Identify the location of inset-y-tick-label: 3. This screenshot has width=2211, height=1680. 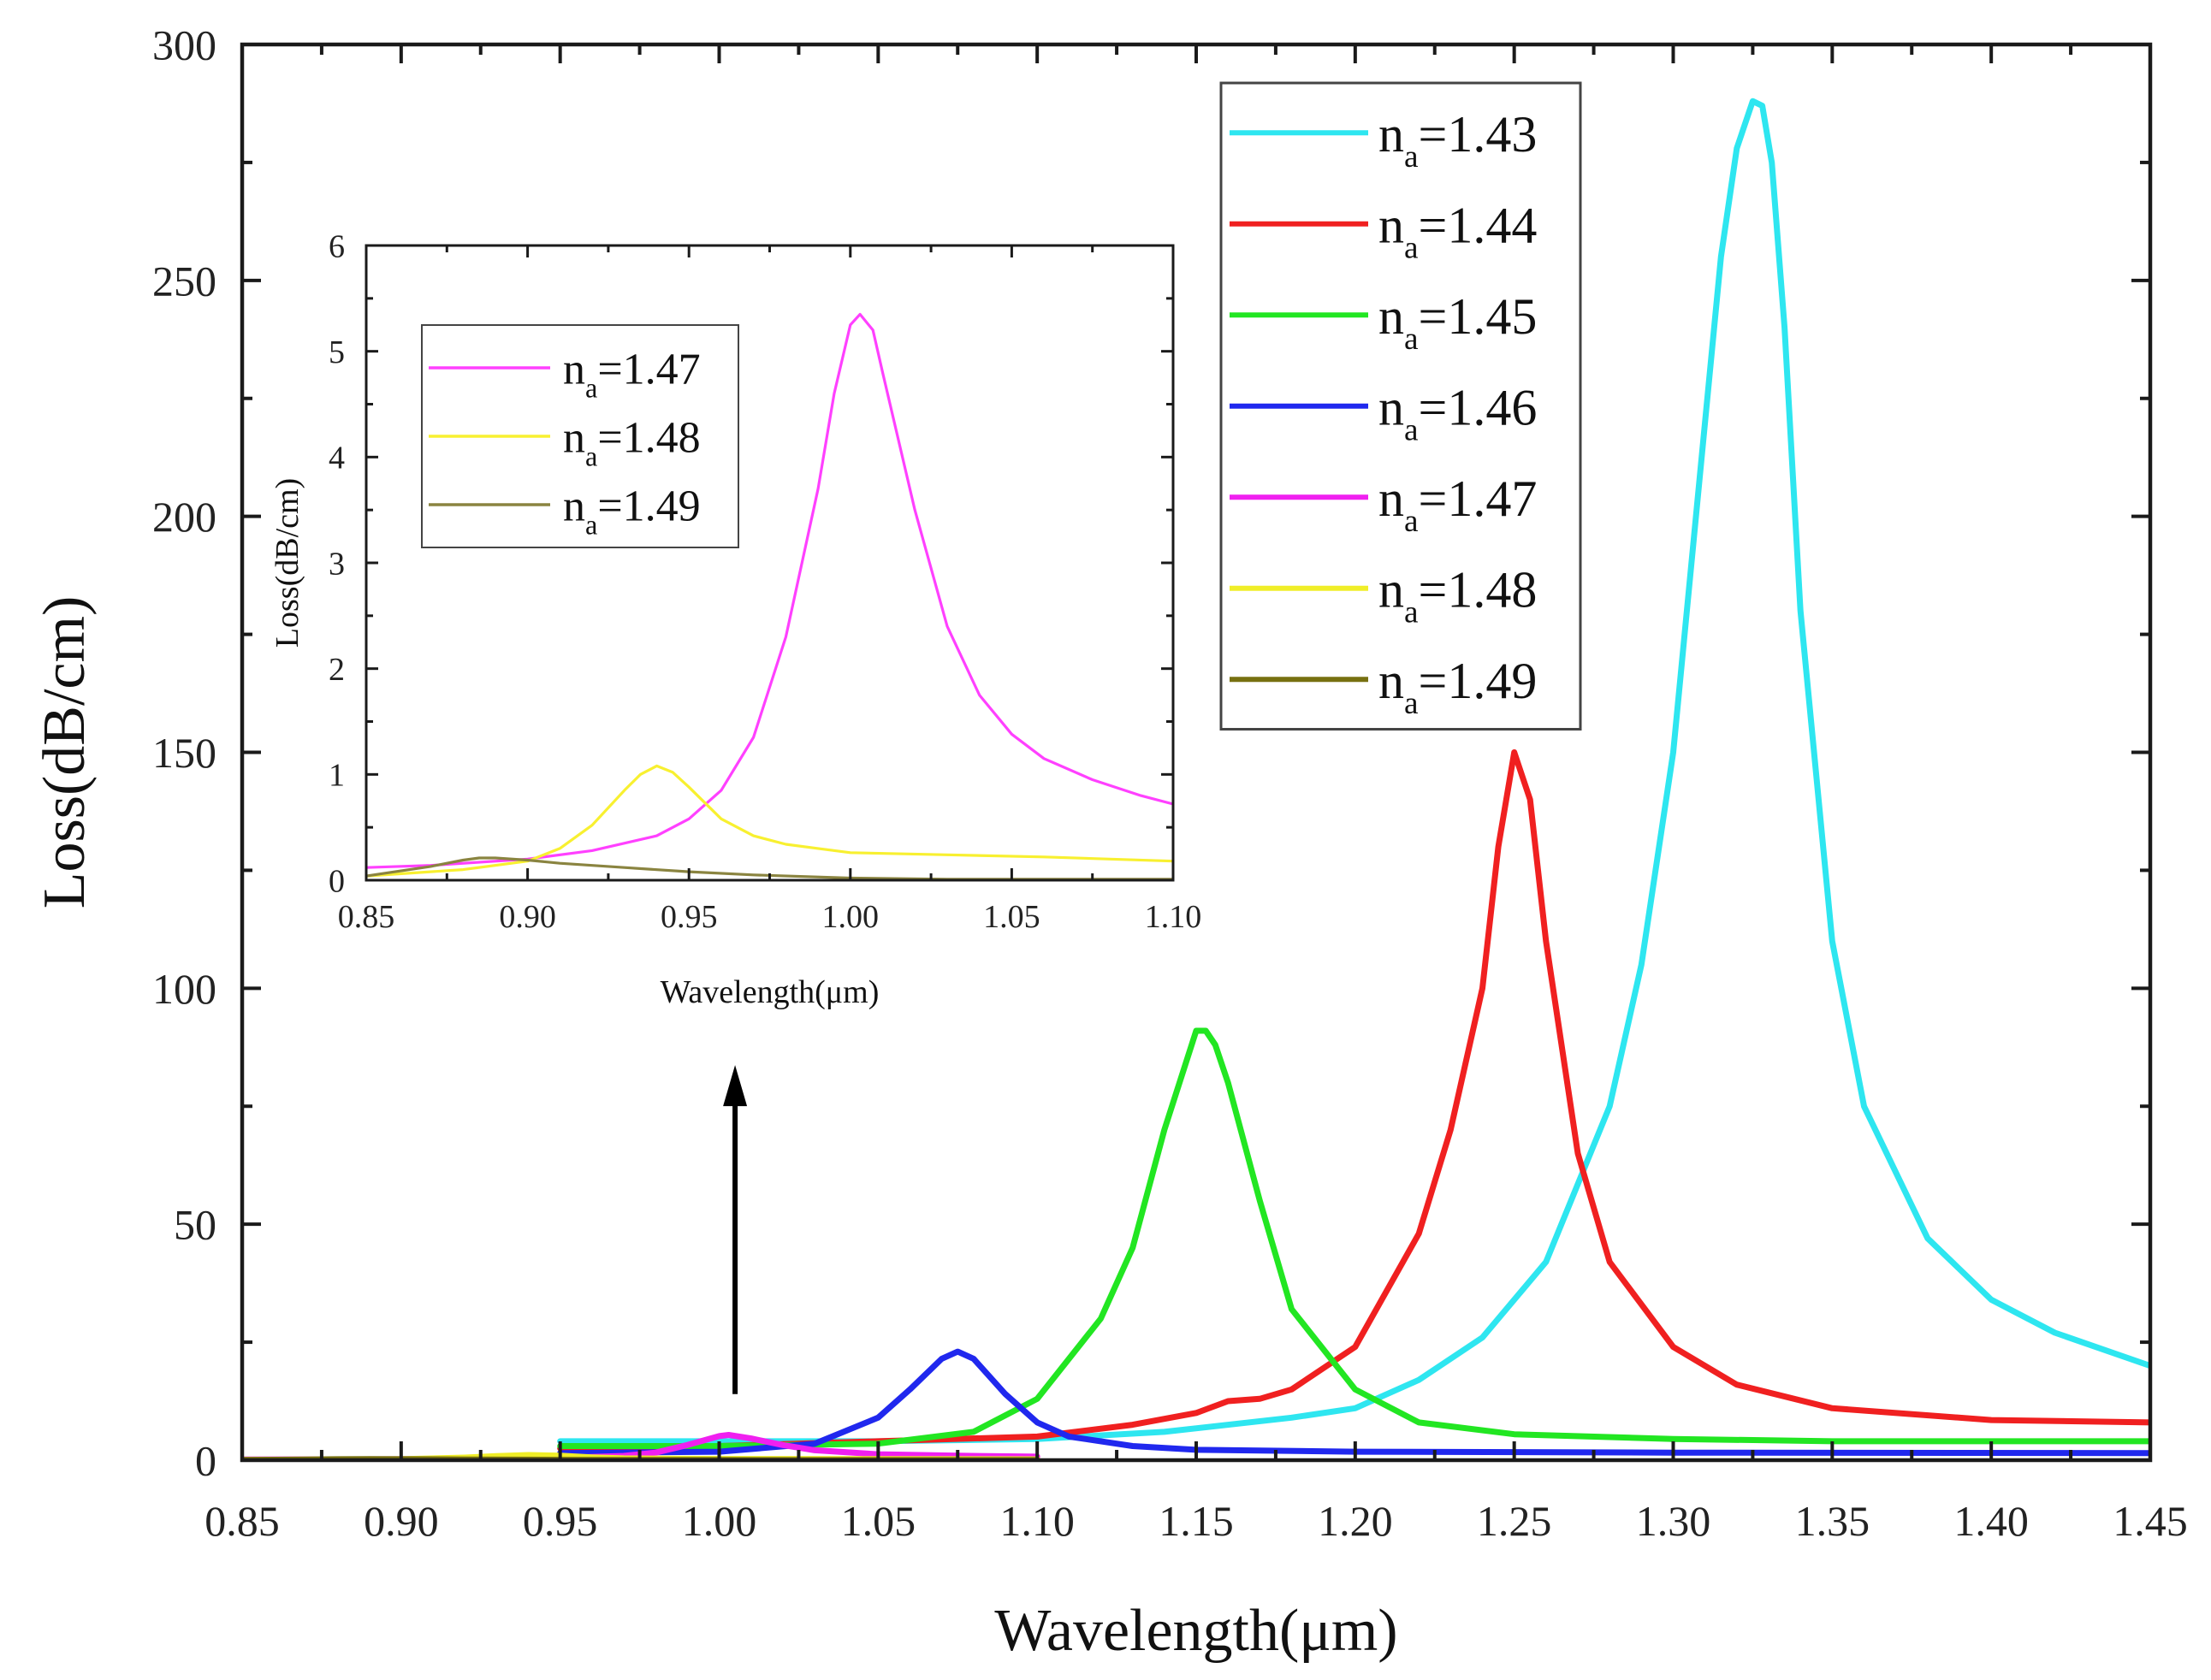
(337, 564).